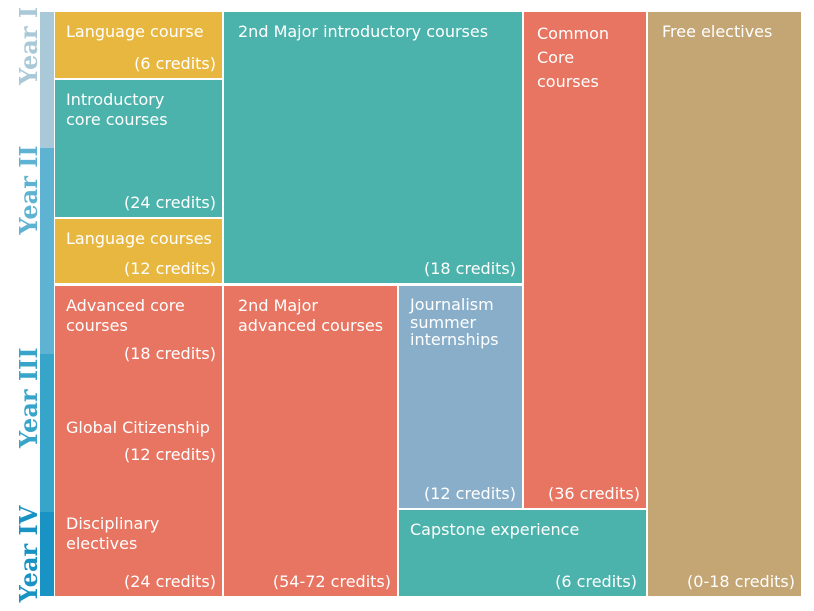  Describe the element at coordinates (169, 582) in the screenshot. I see `block-disciplinary-electives-credits: (24 credits)` at that location.